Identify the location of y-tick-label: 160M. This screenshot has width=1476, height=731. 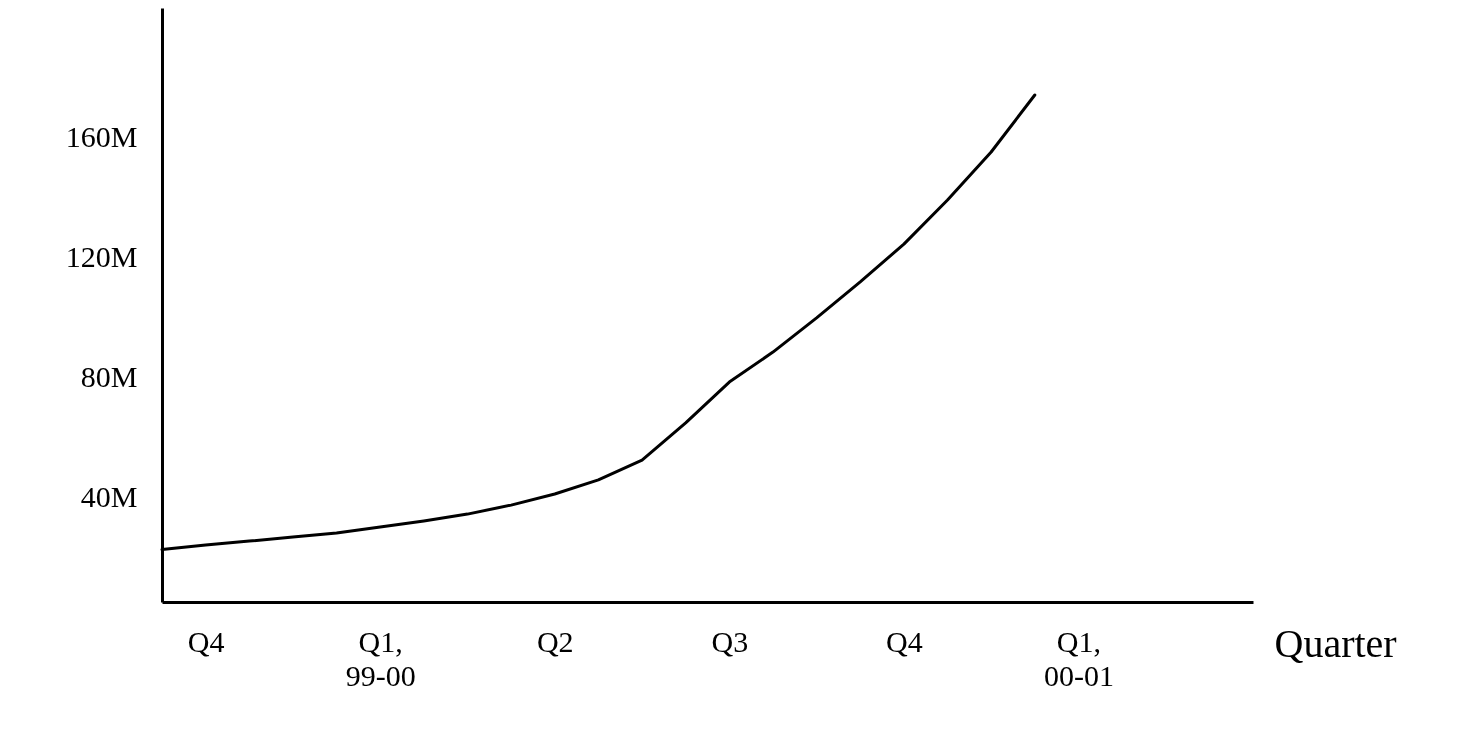
(101, 136).